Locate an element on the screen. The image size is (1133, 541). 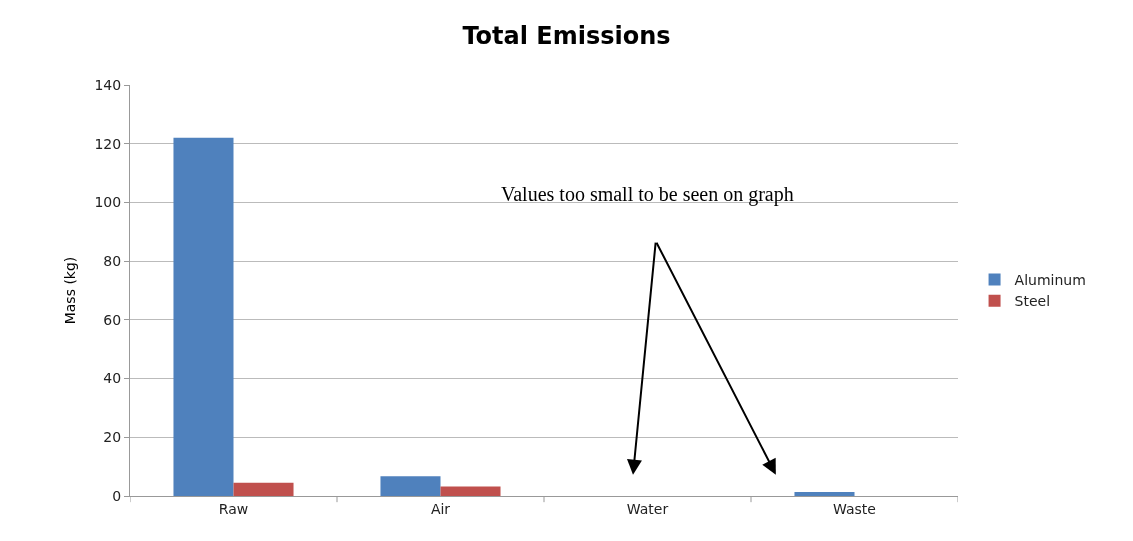
x-tick-label: Air is located at coordinates (440, 508).